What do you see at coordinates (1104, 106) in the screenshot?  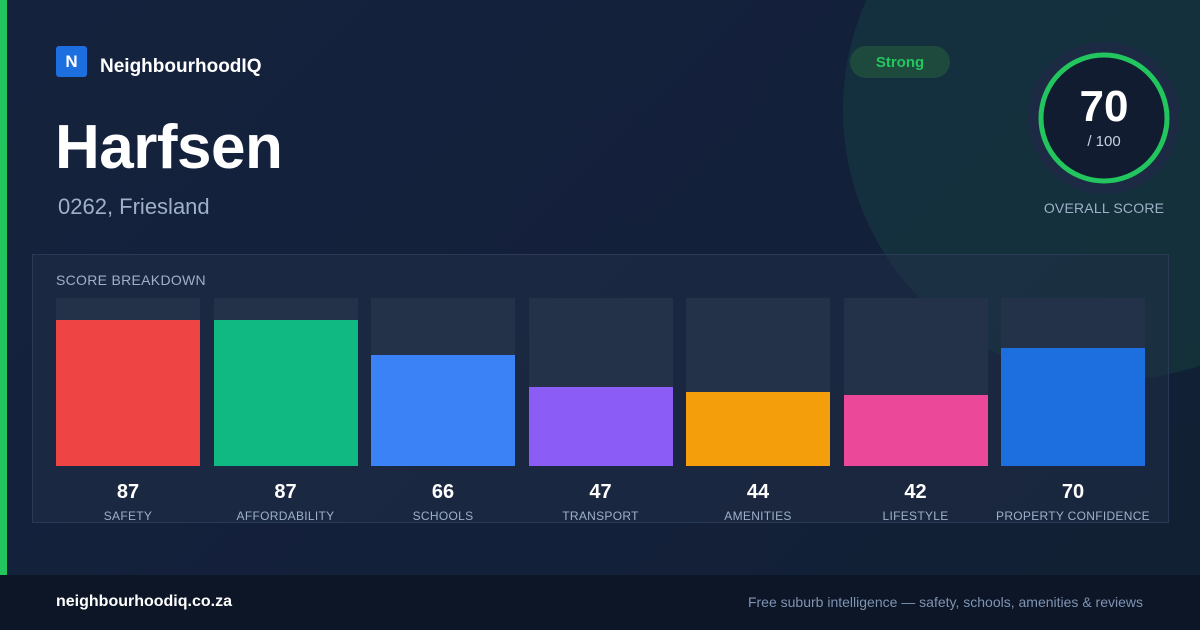 I see `overall-score-value: 70` at bounding box center [1104, 106].